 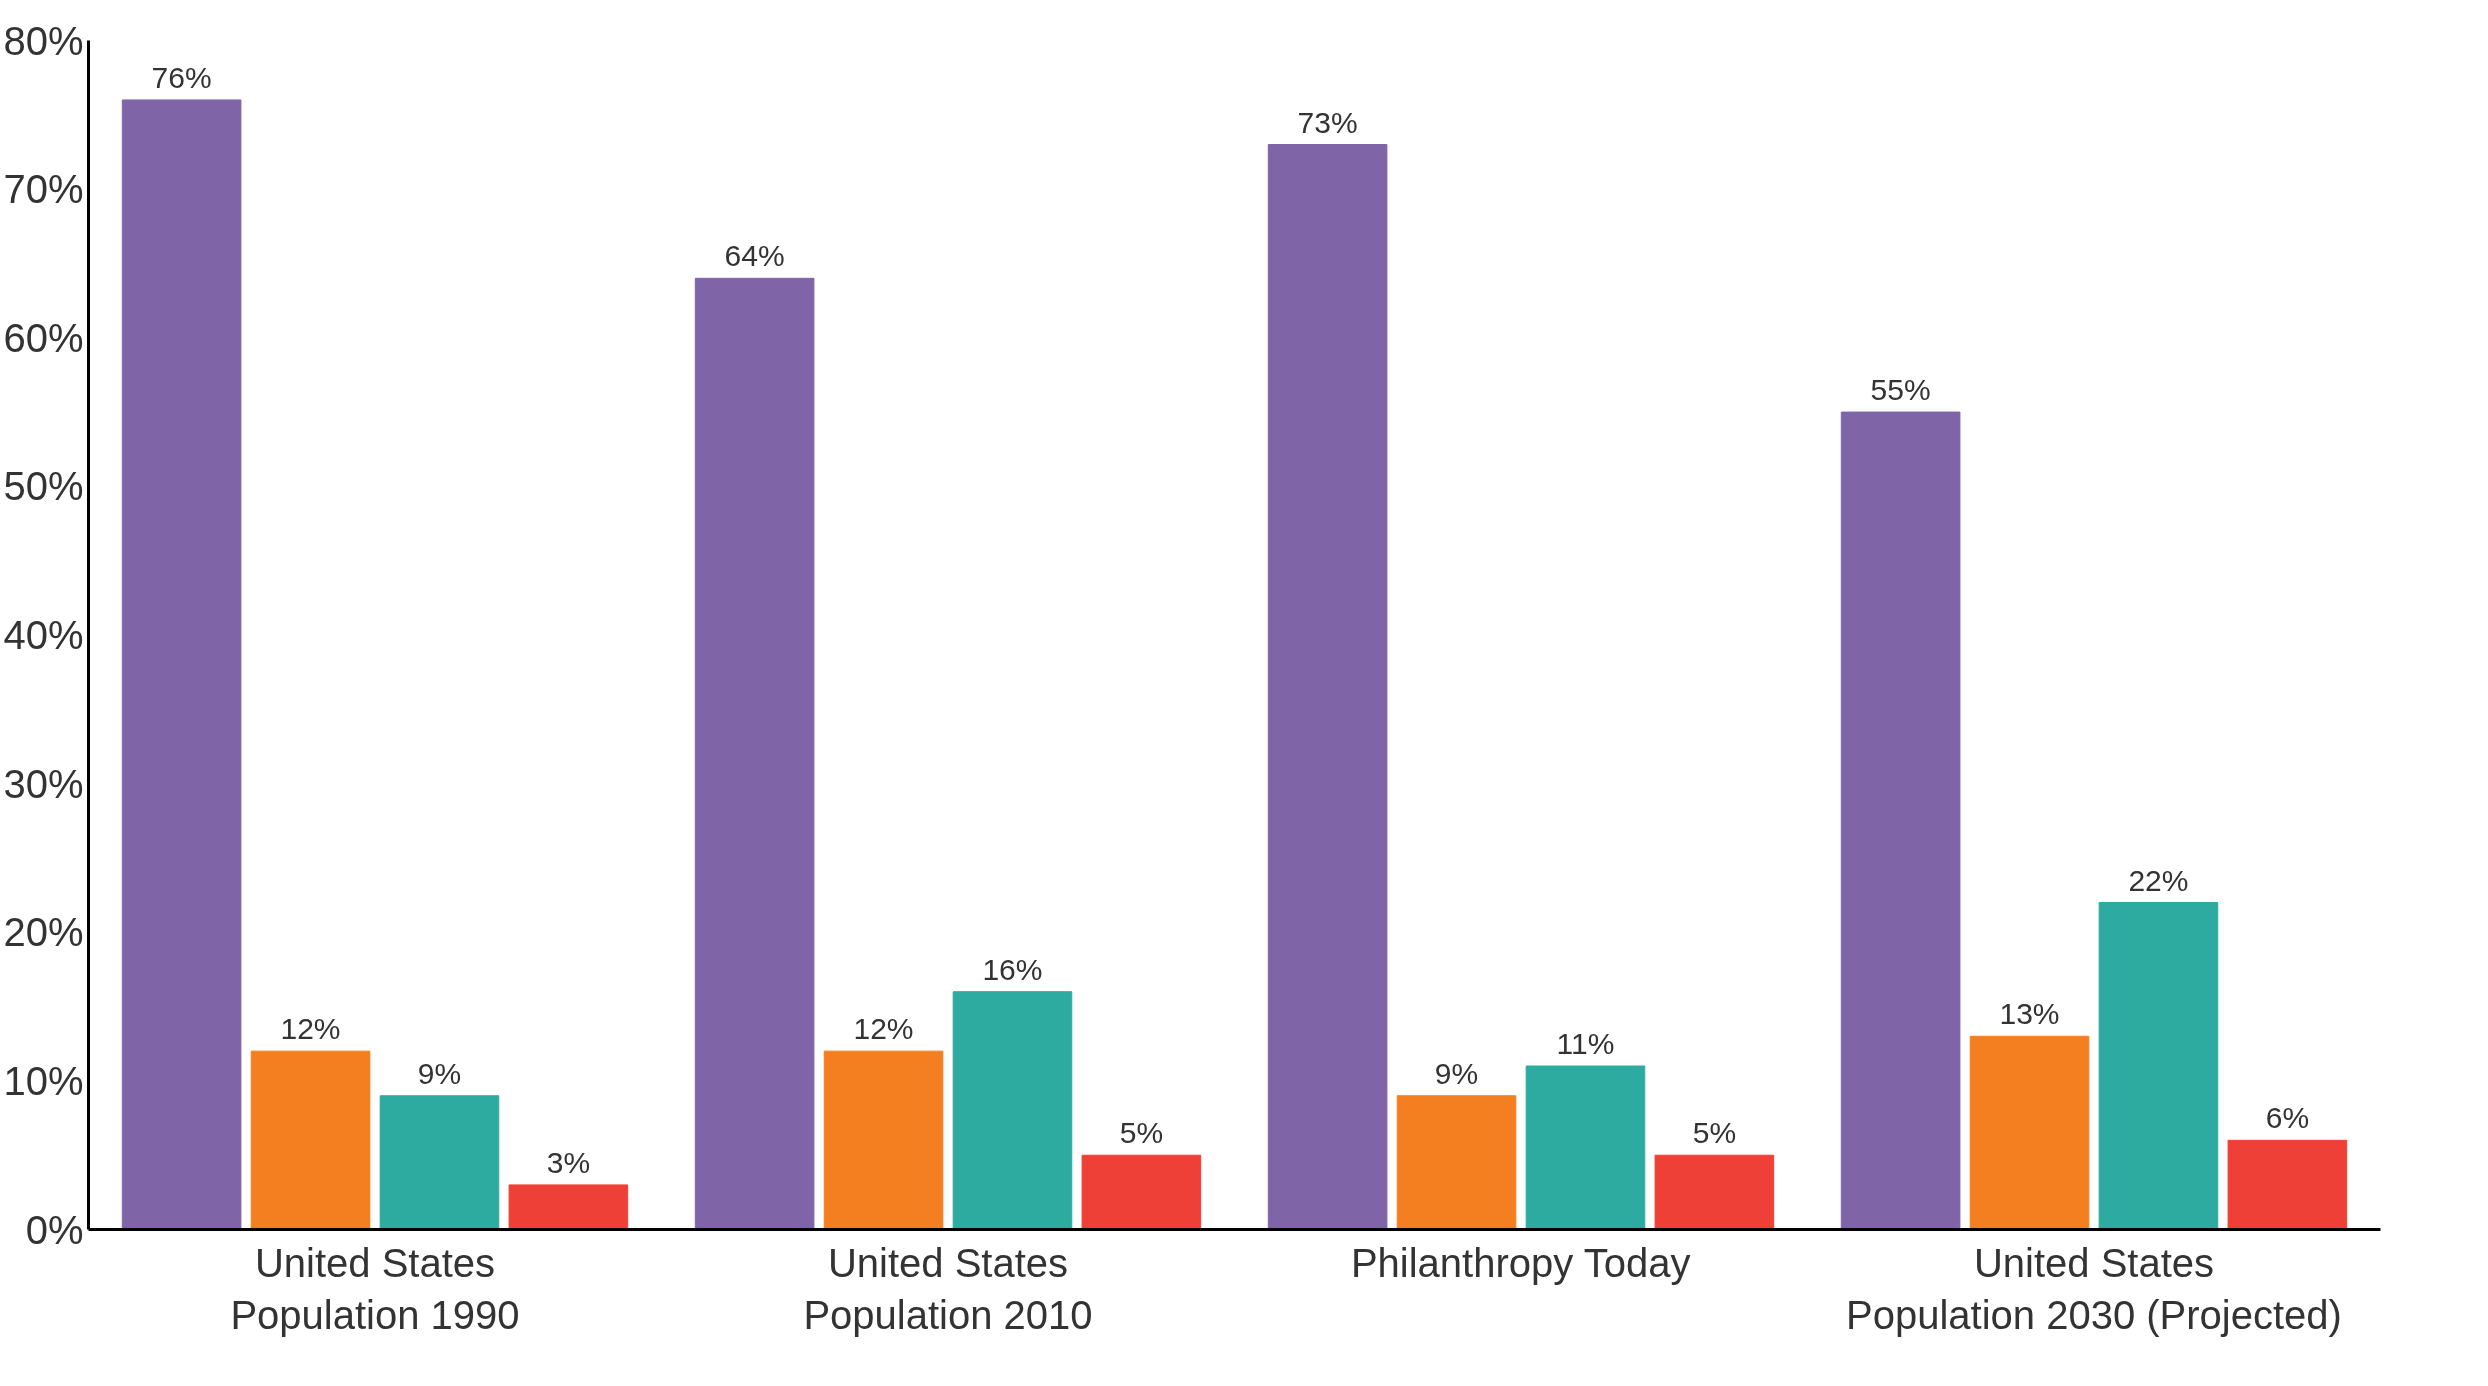 What do you see at coordinates (54, 1229) in the screenshot?
I see `y-tick-label: 0%` at bounding box center [54, 1229].